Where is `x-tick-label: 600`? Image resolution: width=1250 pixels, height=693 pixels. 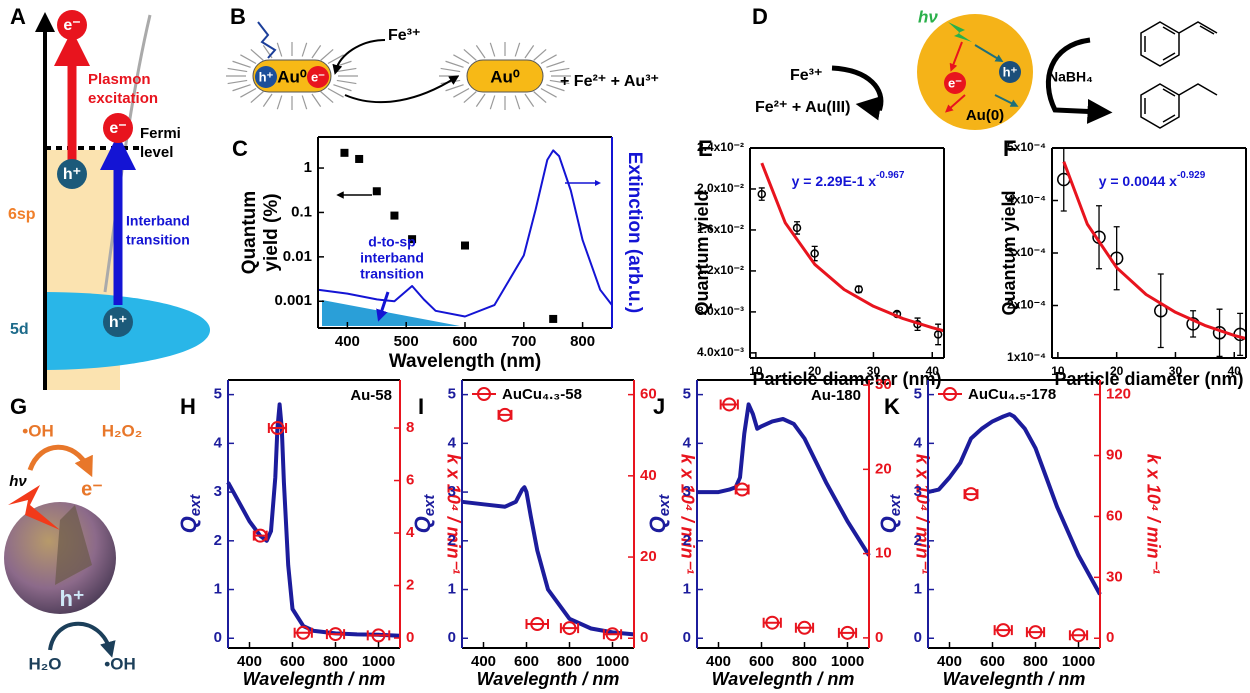 x-tick-label: 600 is located at coordinates (292, 661).